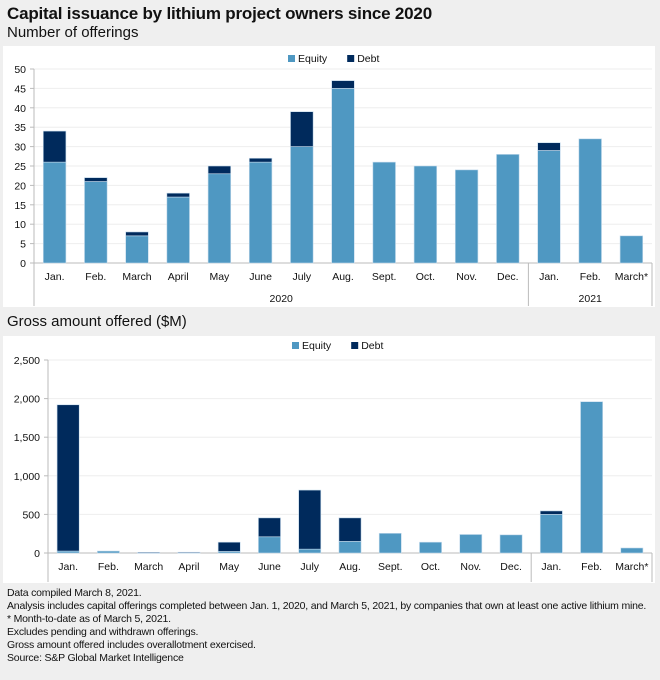 The image size is (660, 680). Describe the element at coordinates (20, 148) in the screenshot. I see `y-tick-label: 30` at that location.